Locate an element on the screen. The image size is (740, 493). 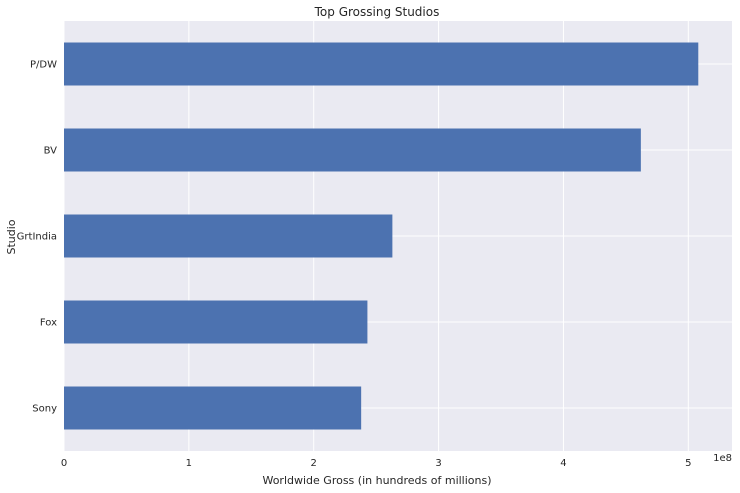
y-tick-label: Sony is located at coordinates (44, 409).